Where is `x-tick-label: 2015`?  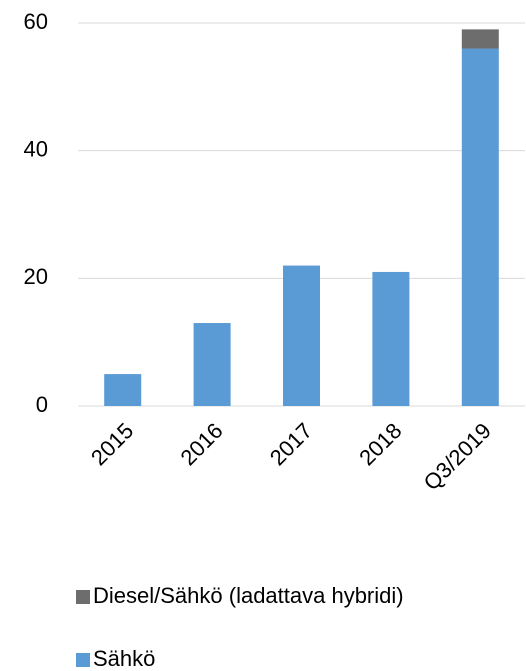
x-tick-label: 2015 is located at coordinates (112, 444).